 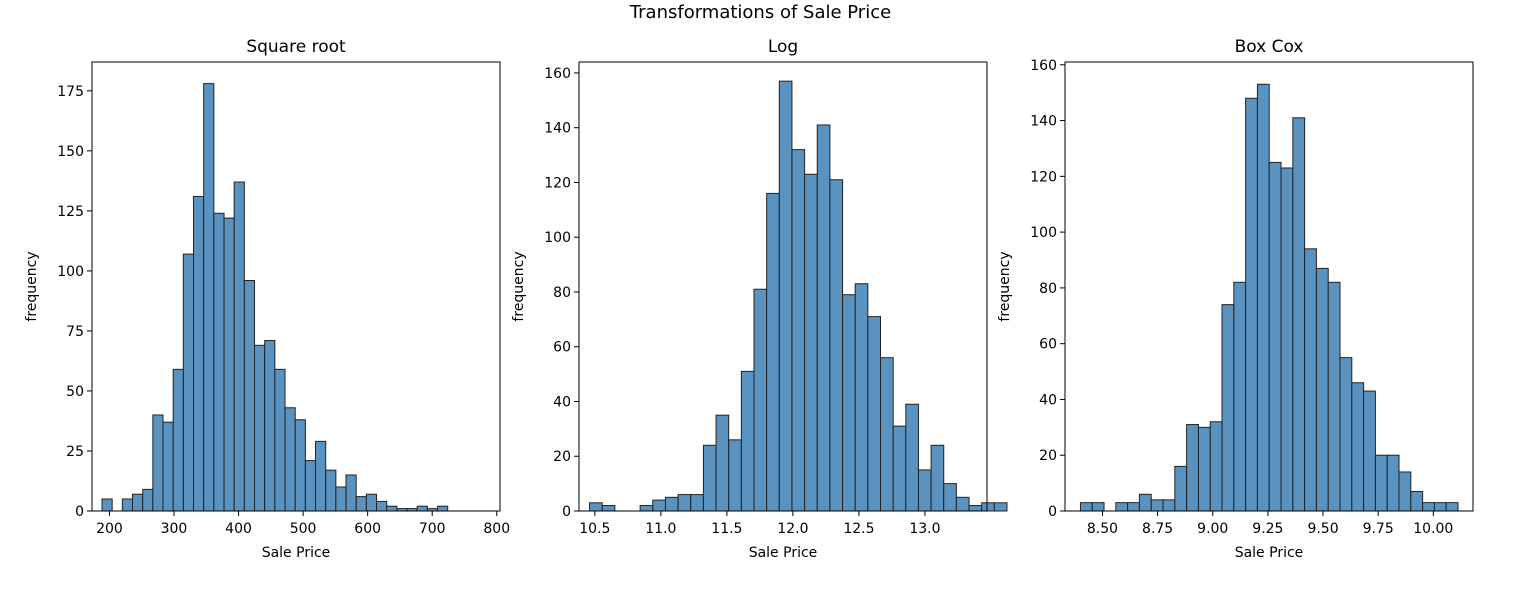 I want to click on y-tick-label: 50, so click(x=75, y=392).